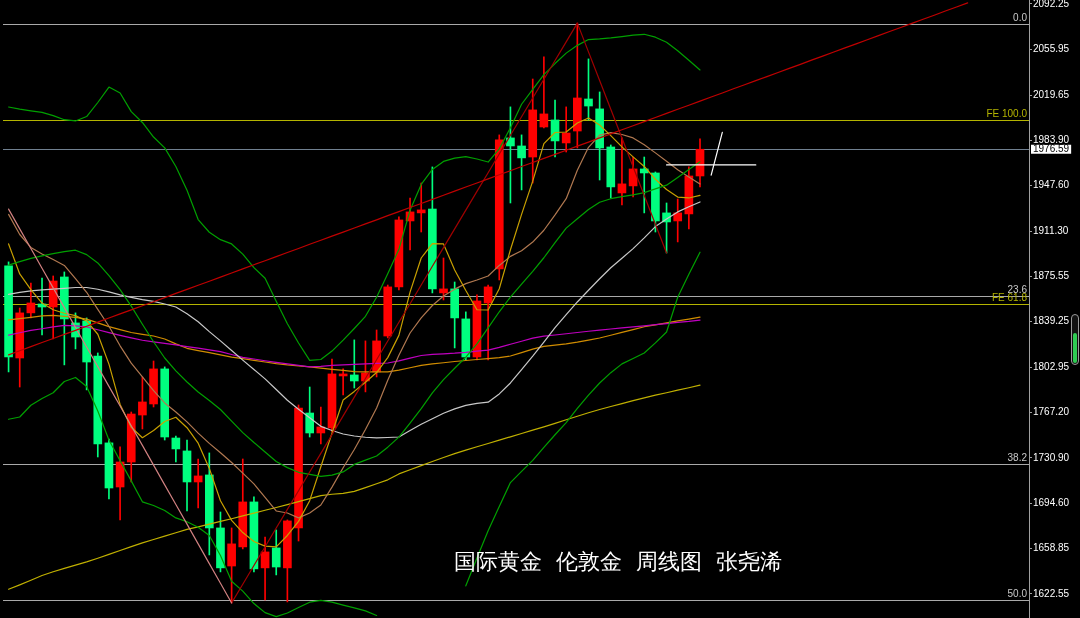 The image size is (1080, 618). Describe the element at coordinates (1051, 275) in the screenshot. I see `y-tick-label: 1875.55` at that location.